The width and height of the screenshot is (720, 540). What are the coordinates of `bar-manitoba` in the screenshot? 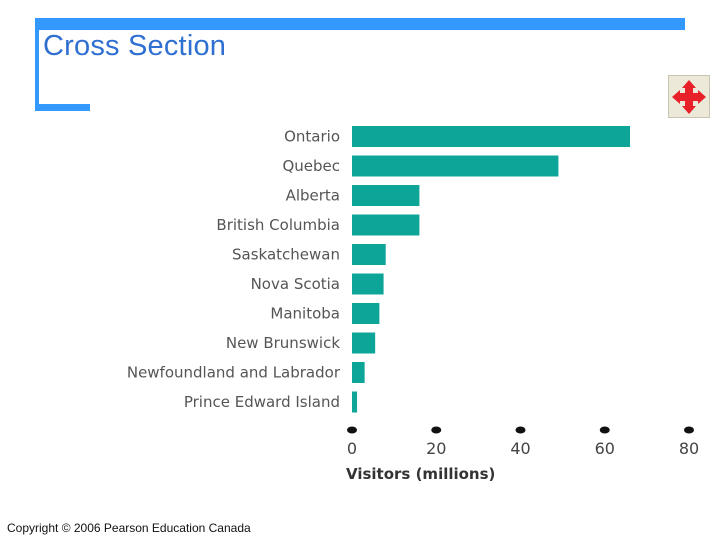 It's located at (366, 313).